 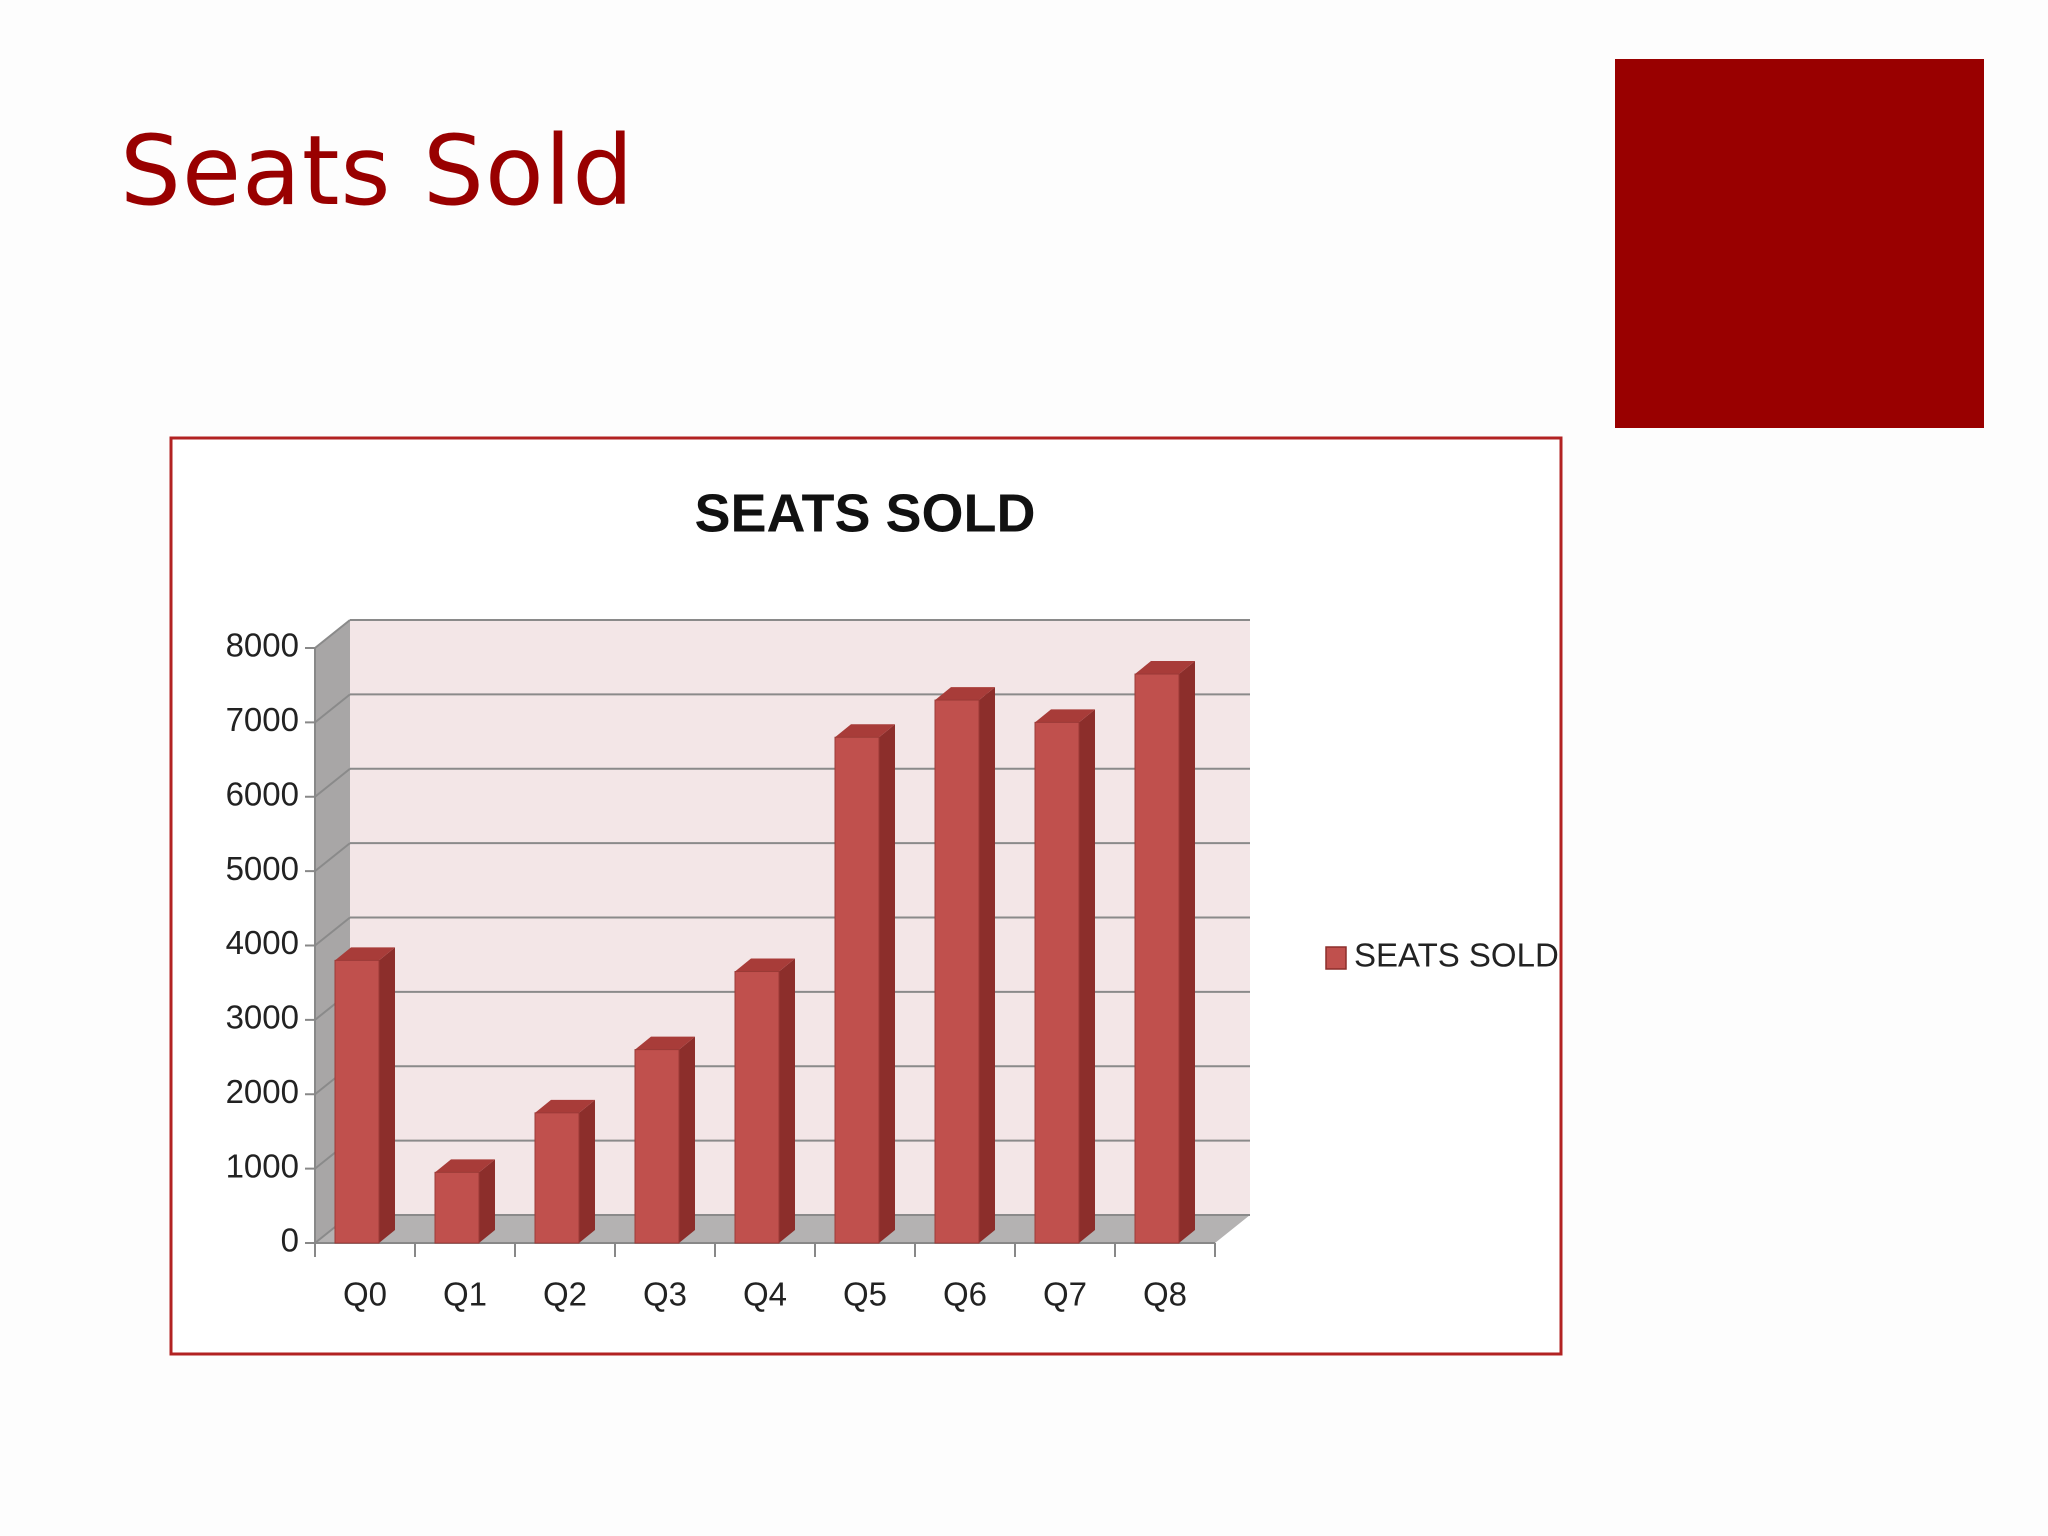 I want to click on x-tick-label: Q6, so click(x=965, y=1294).